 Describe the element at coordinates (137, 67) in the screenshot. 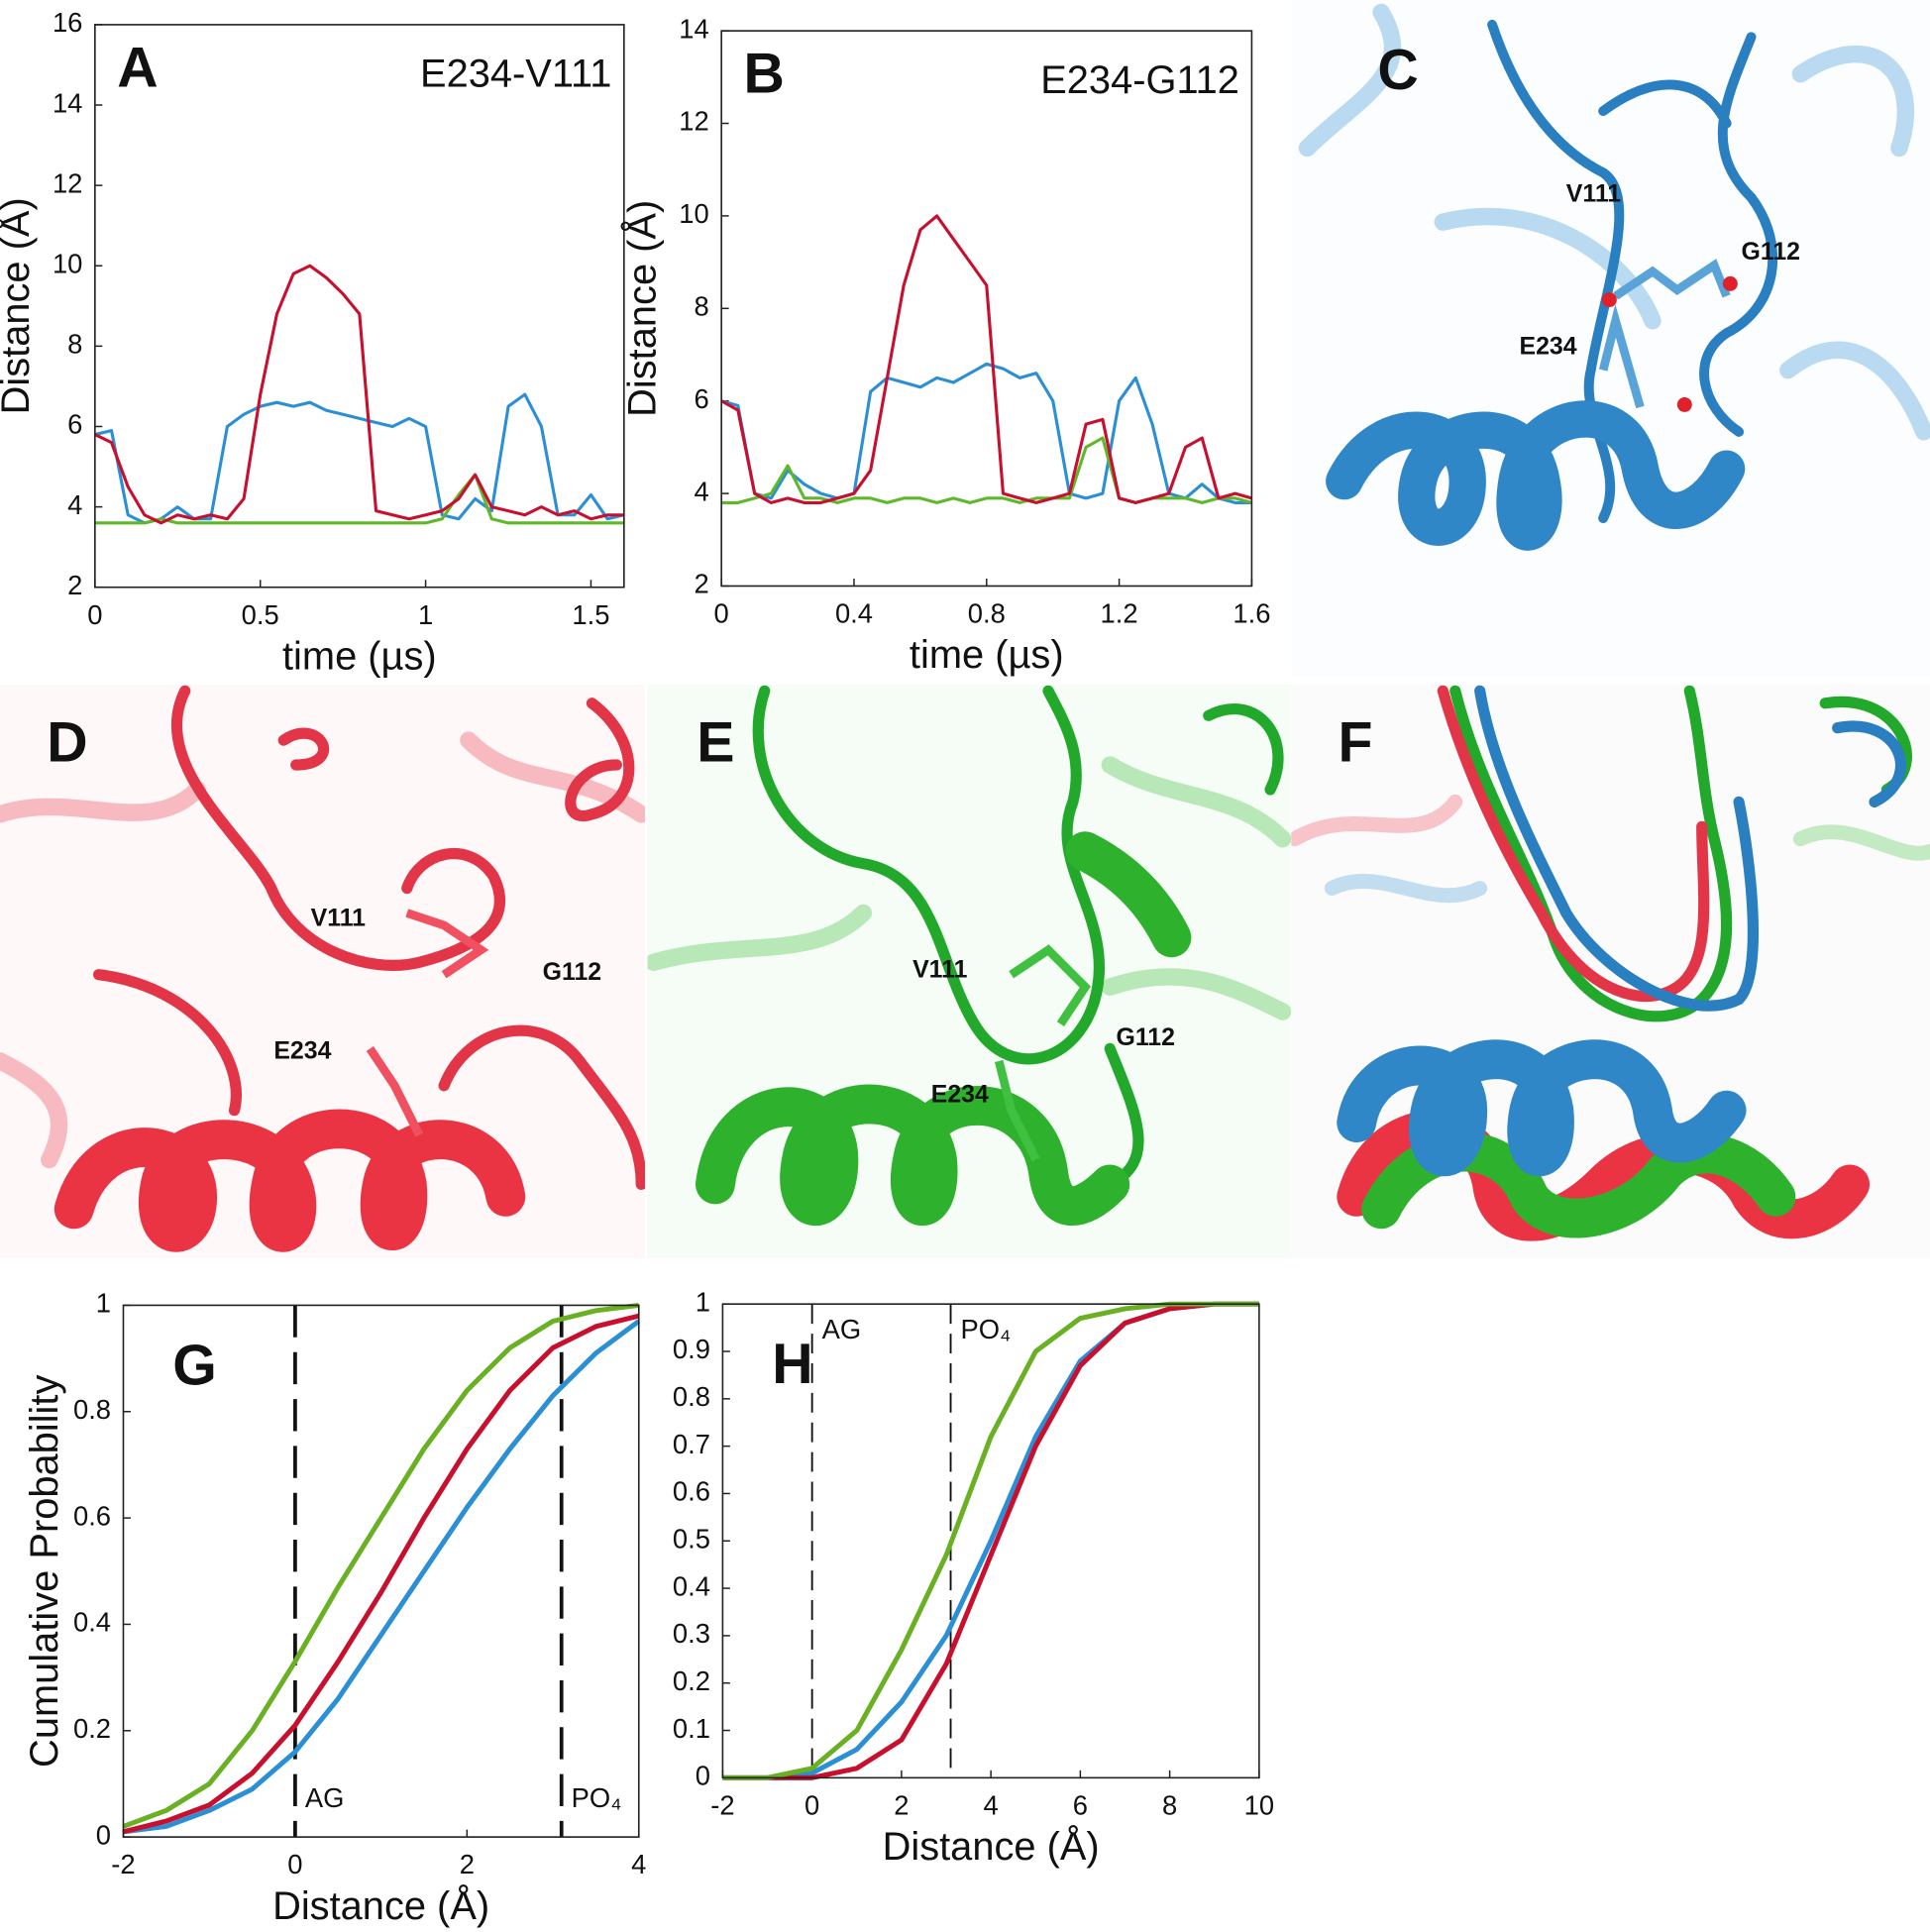

I see `panel-label: A` at that location.